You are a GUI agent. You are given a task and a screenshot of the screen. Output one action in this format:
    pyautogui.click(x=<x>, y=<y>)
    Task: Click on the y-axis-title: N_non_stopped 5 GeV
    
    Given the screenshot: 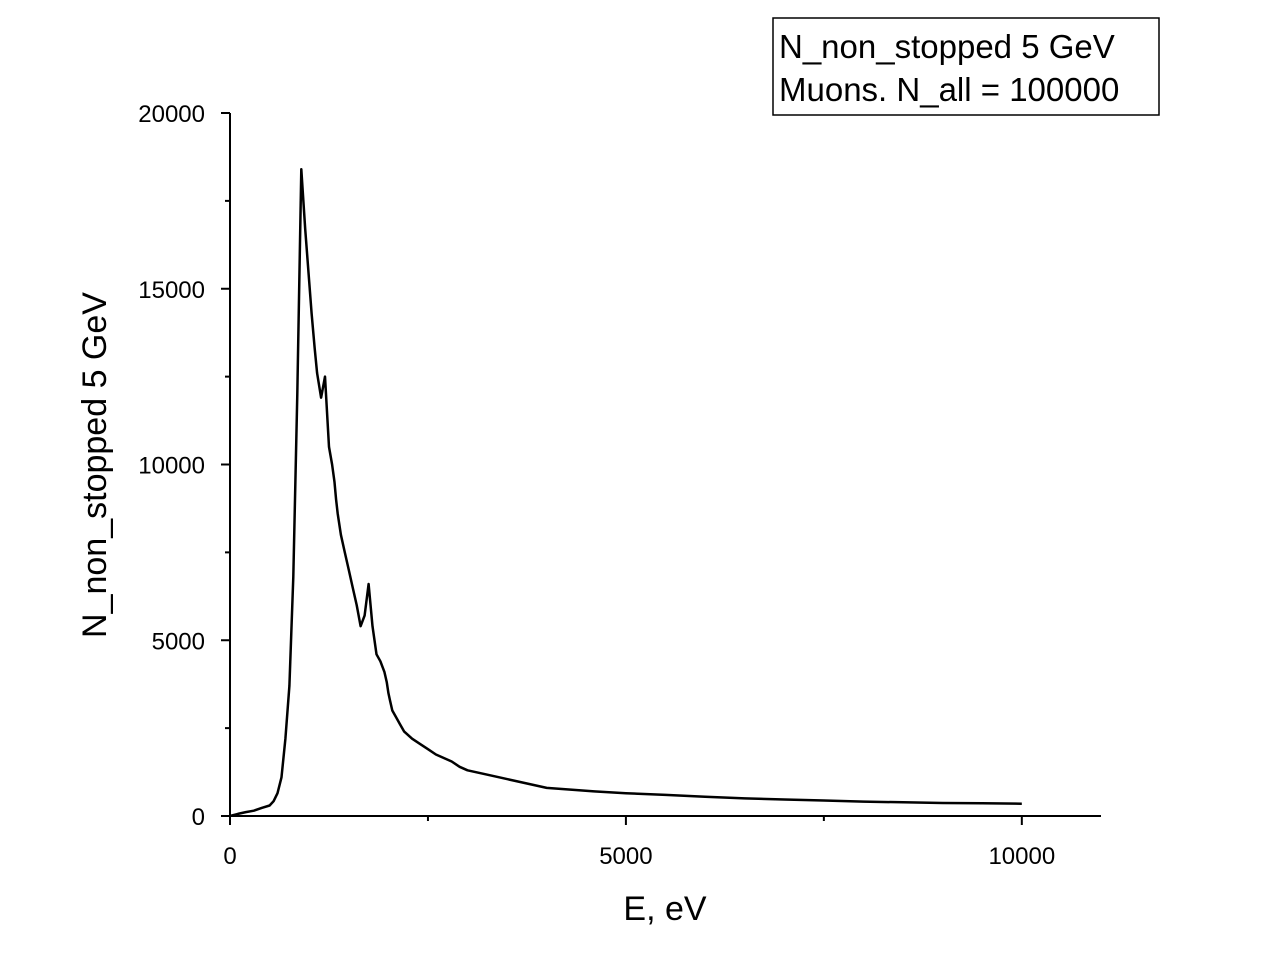 What is the action you would take?
    pyautogui.click(x=95, y=465)
    